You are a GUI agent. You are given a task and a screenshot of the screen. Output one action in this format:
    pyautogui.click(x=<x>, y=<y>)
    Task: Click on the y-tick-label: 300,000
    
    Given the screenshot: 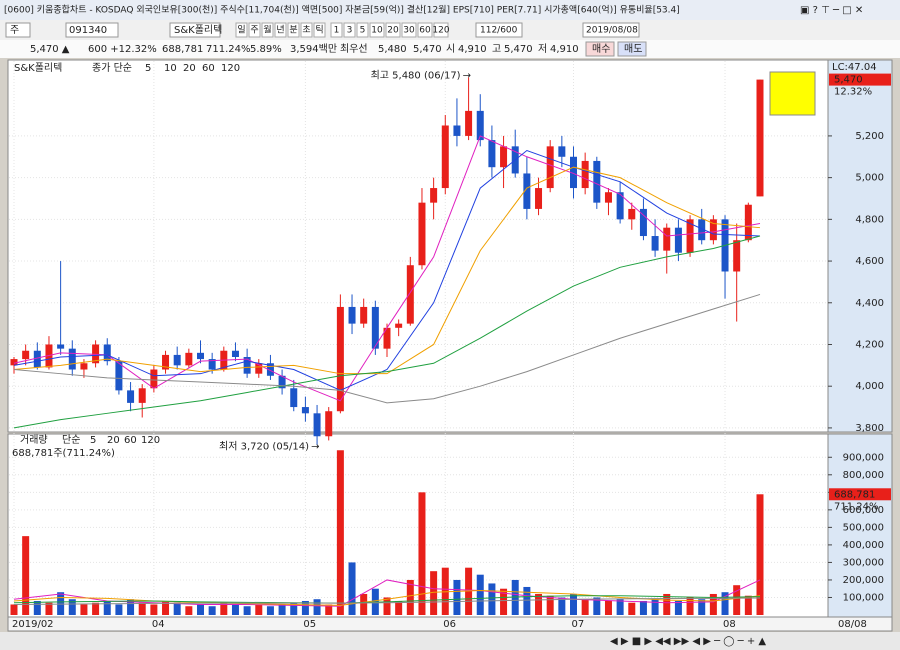 What is the action you would take?
    pyautogui.click(x=863, y=562)
    